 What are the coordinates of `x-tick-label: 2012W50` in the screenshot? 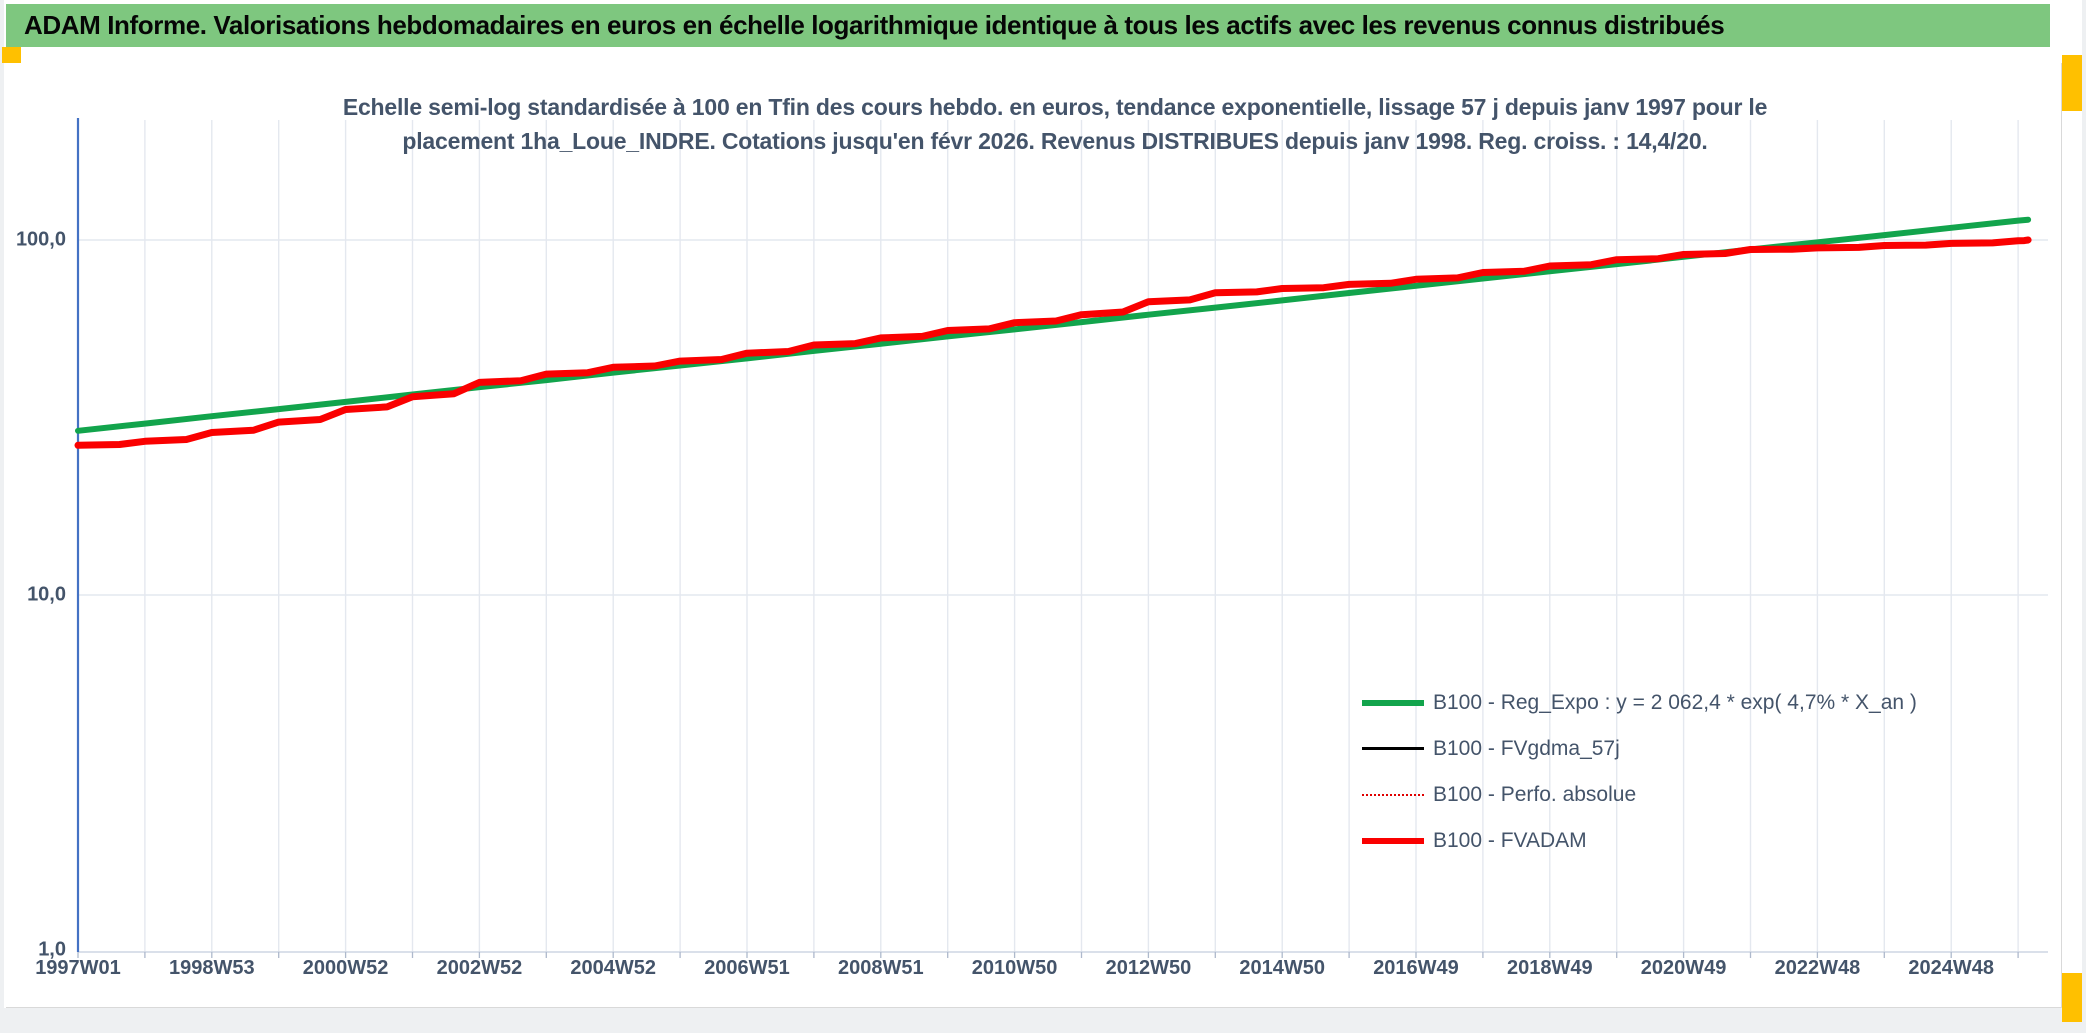 It's located at (1149, 968).